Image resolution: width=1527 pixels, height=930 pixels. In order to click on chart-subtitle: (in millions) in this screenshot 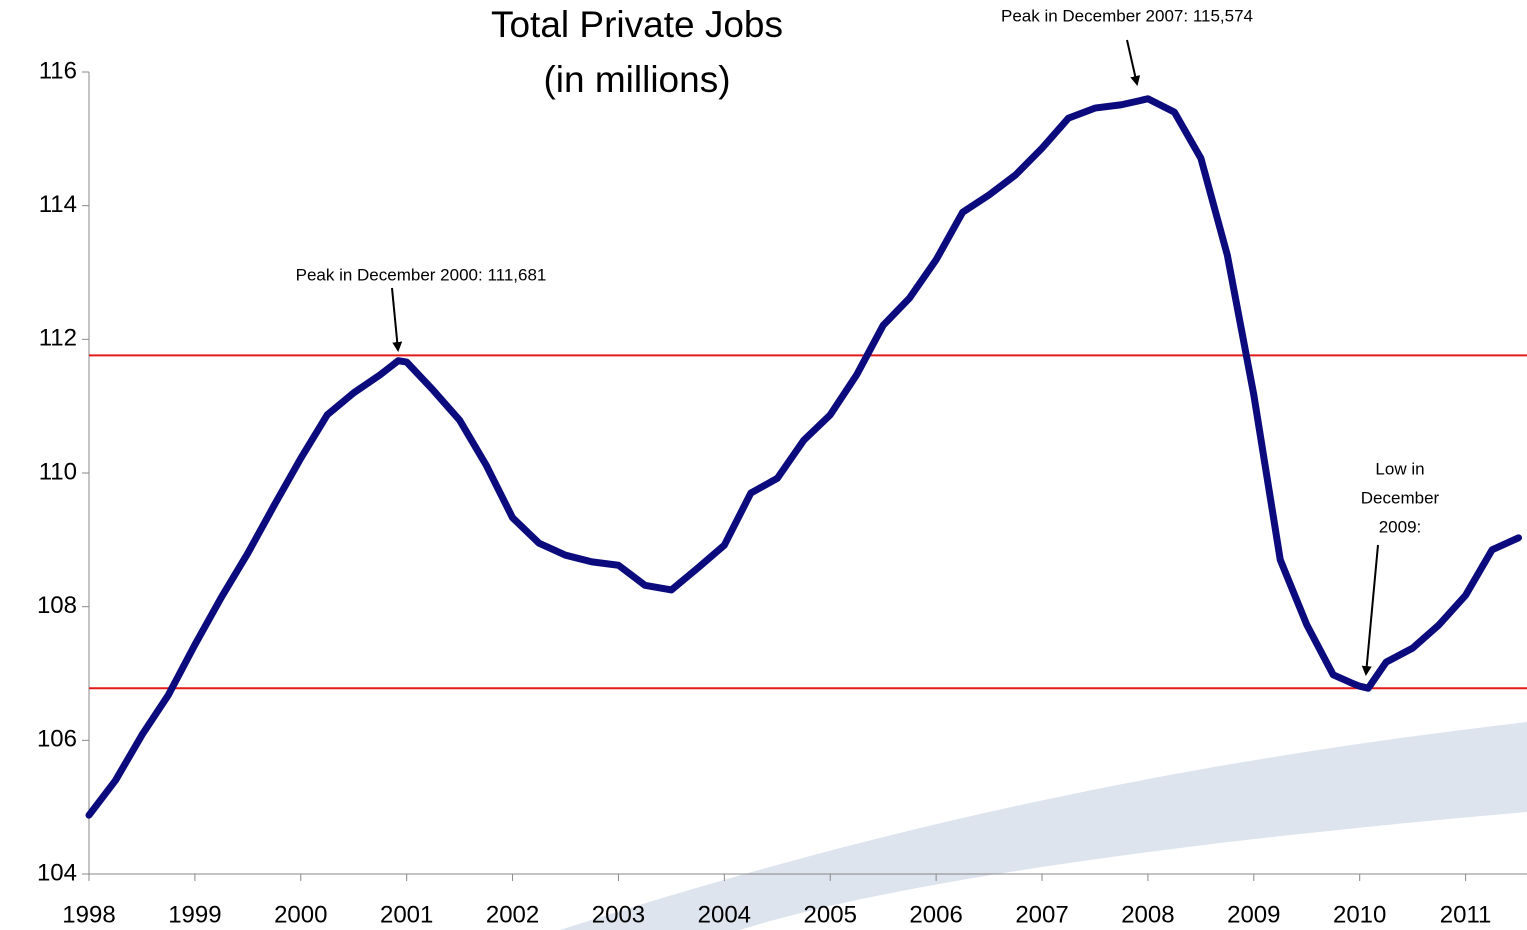, I will do `click(636, 79)`.